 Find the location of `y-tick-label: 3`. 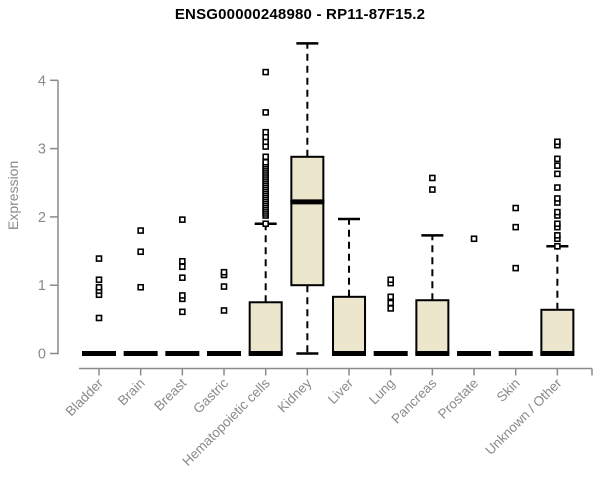

y-tick-label: 3 is located at coordinates (42, 150).